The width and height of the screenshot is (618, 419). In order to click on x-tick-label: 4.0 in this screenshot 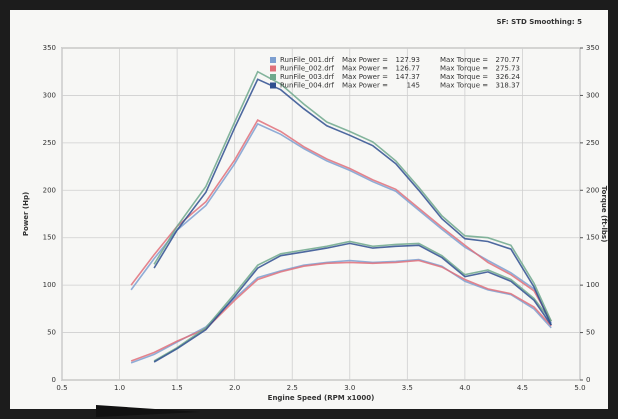, I will do `click(464, 388)`.